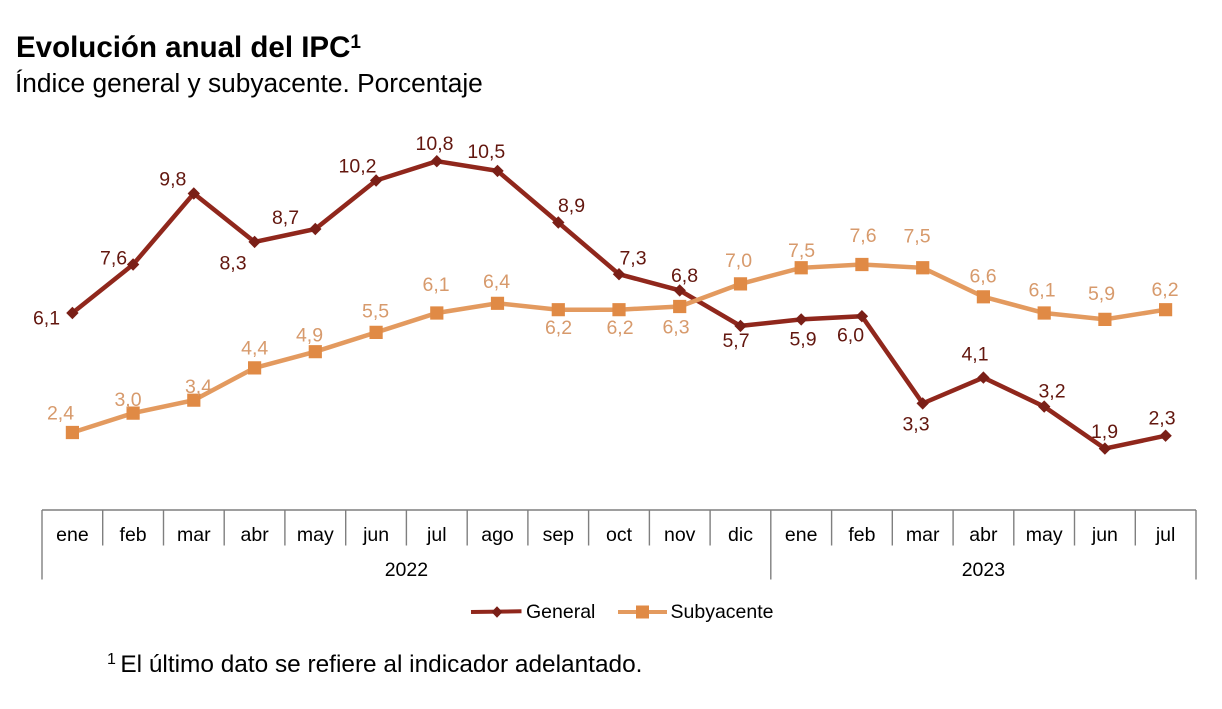 This screenshot has width=1222, height=709. I want to click on svg-text: dic, so click(740, 535).